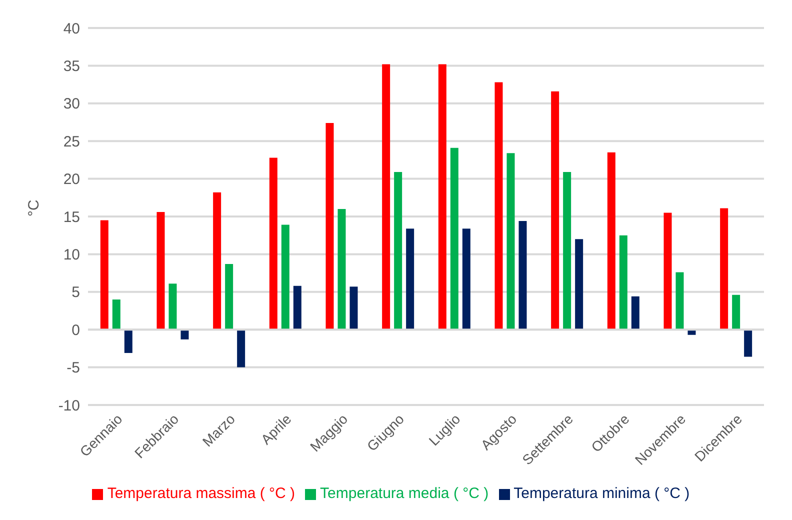 The width and height of the screenshot is (792, 520). Describe the element at coordinates (404, 493) in the screenshot. I see `legend-label: Temperatura media ( °C )` at that location.